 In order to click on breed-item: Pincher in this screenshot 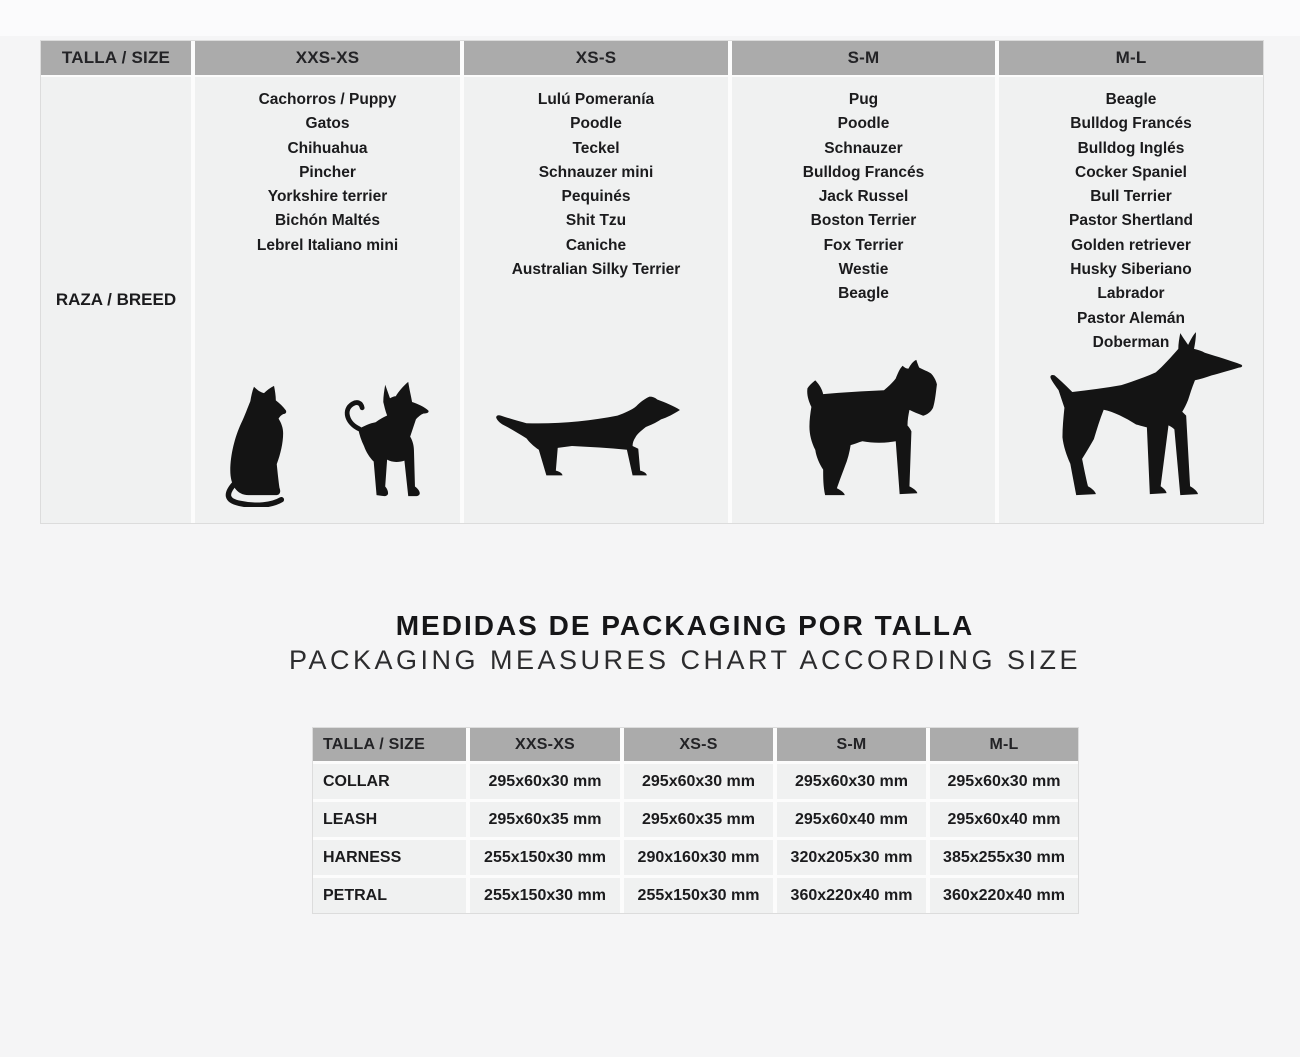, I will do `click(327, 172)`.